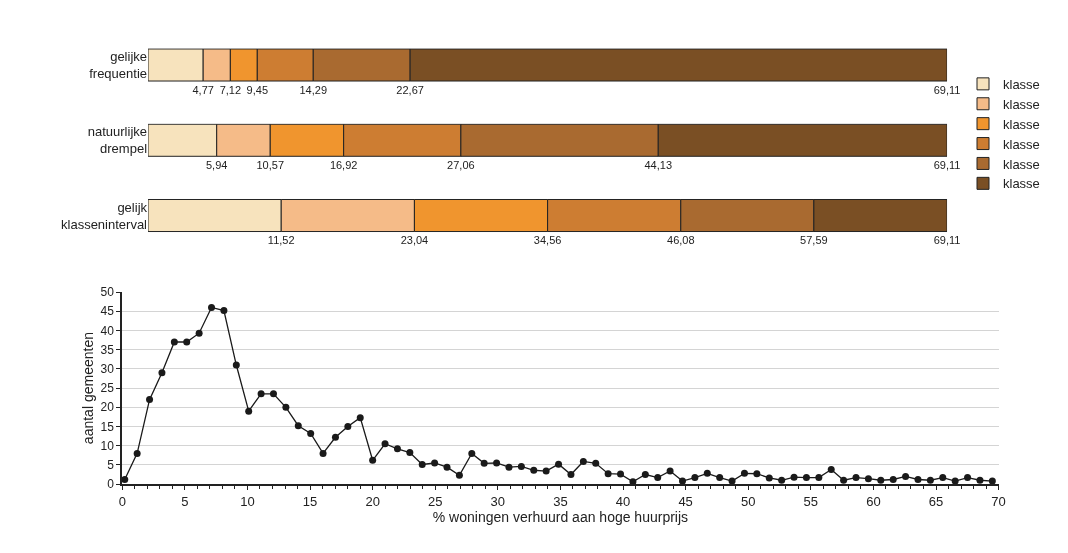  What do you see at coordinates (107, 407) in the screenshot?
I see `y-tick-label: 20` at bounding box center [107, 407].